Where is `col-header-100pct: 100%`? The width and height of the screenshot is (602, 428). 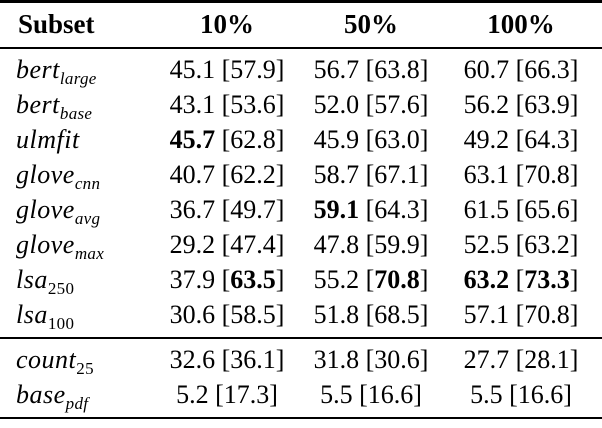 col-header-100pct: 100% is located at coordinates (521, 25).